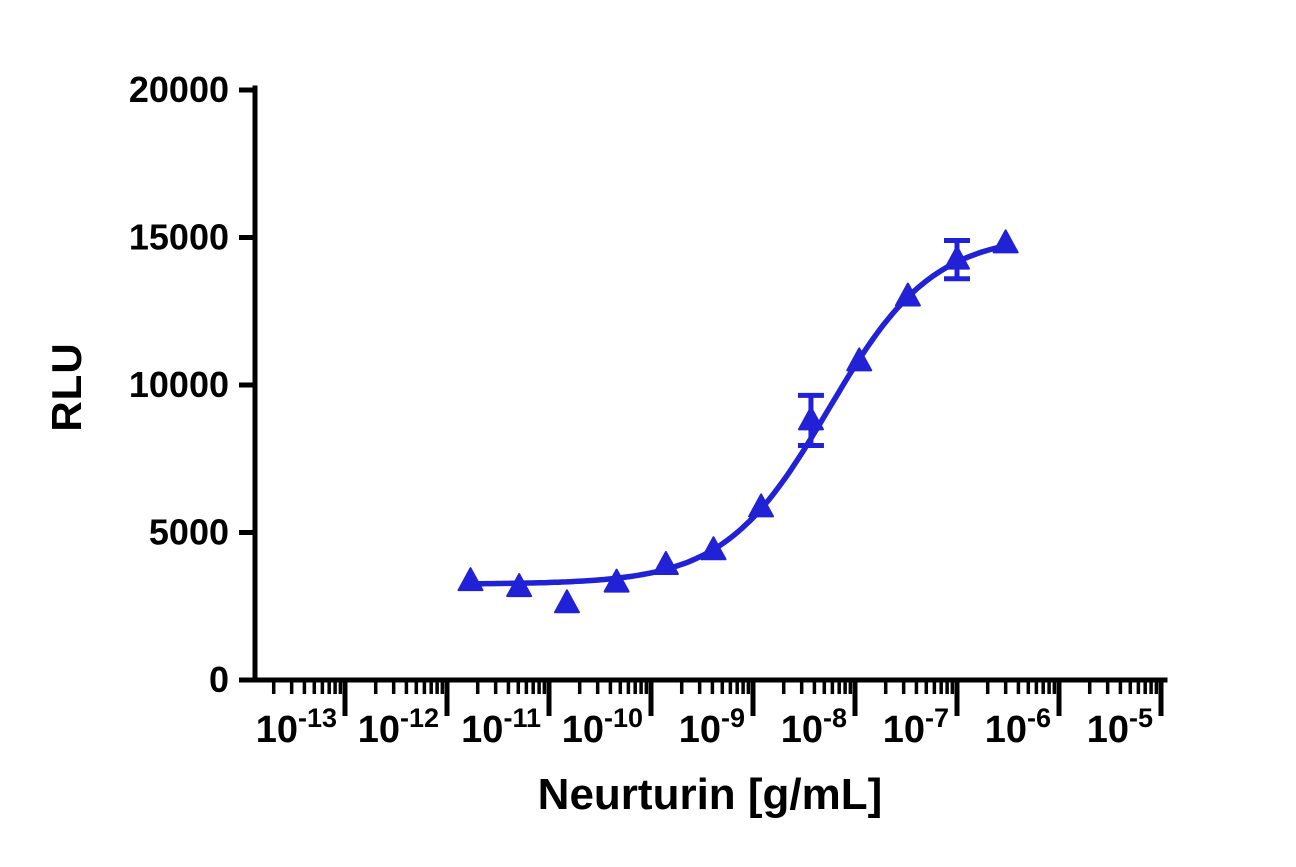 The image size is (1296, 867). I want to click on x-axis-title: Neurturin [g/mL], so click(710, 794).